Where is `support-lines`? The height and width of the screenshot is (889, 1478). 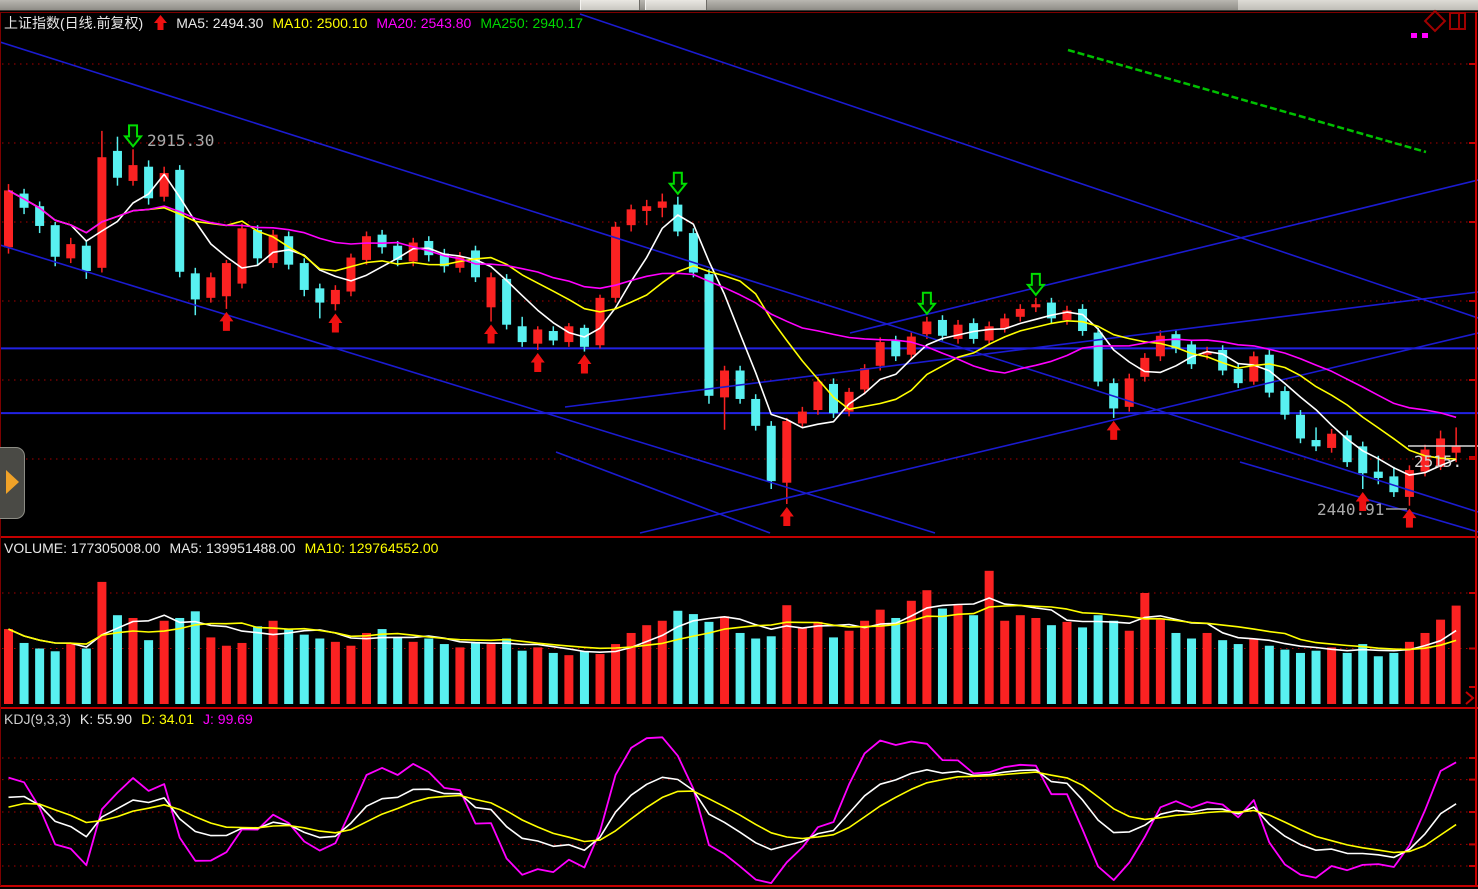
support-lines is located at coordinates (739, 381).